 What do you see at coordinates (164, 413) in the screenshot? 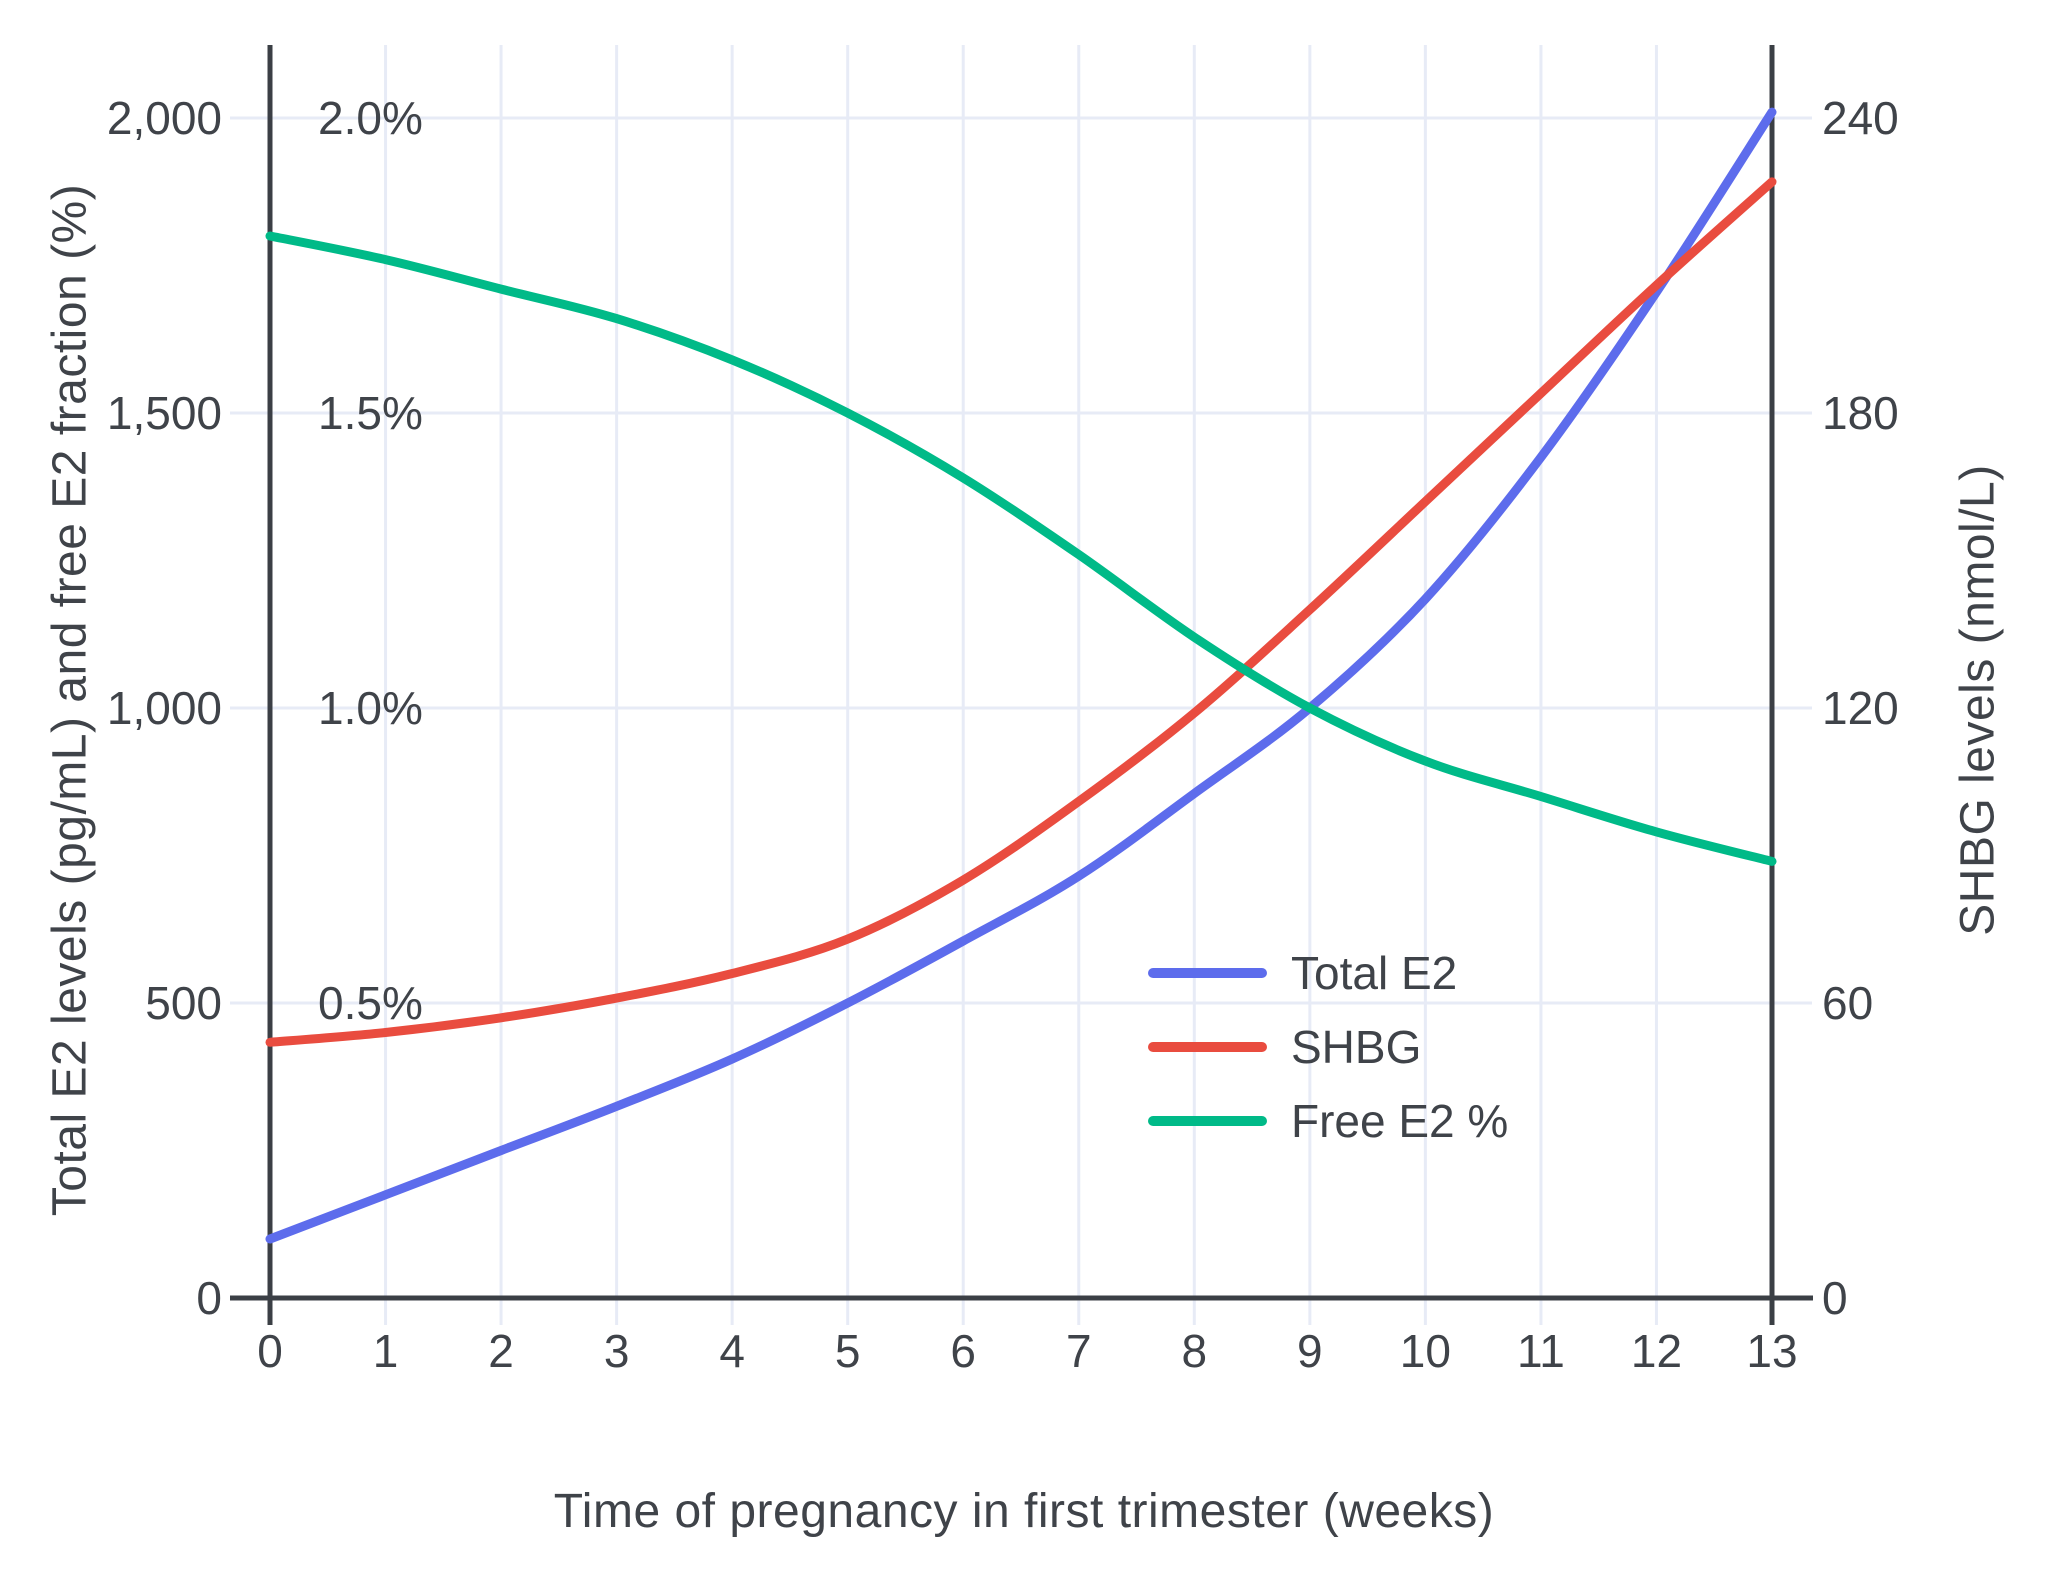
I see `y-axis-left-tick-label: 1,500` at bounding box center [164, 413].